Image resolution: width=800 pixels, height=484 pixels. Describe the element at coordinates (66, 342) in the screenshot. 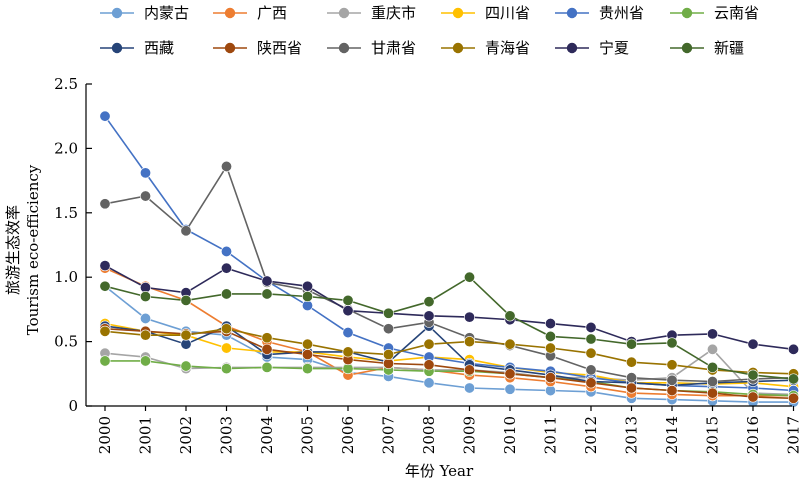

I see `y-tick-label: 0.5` at that location.